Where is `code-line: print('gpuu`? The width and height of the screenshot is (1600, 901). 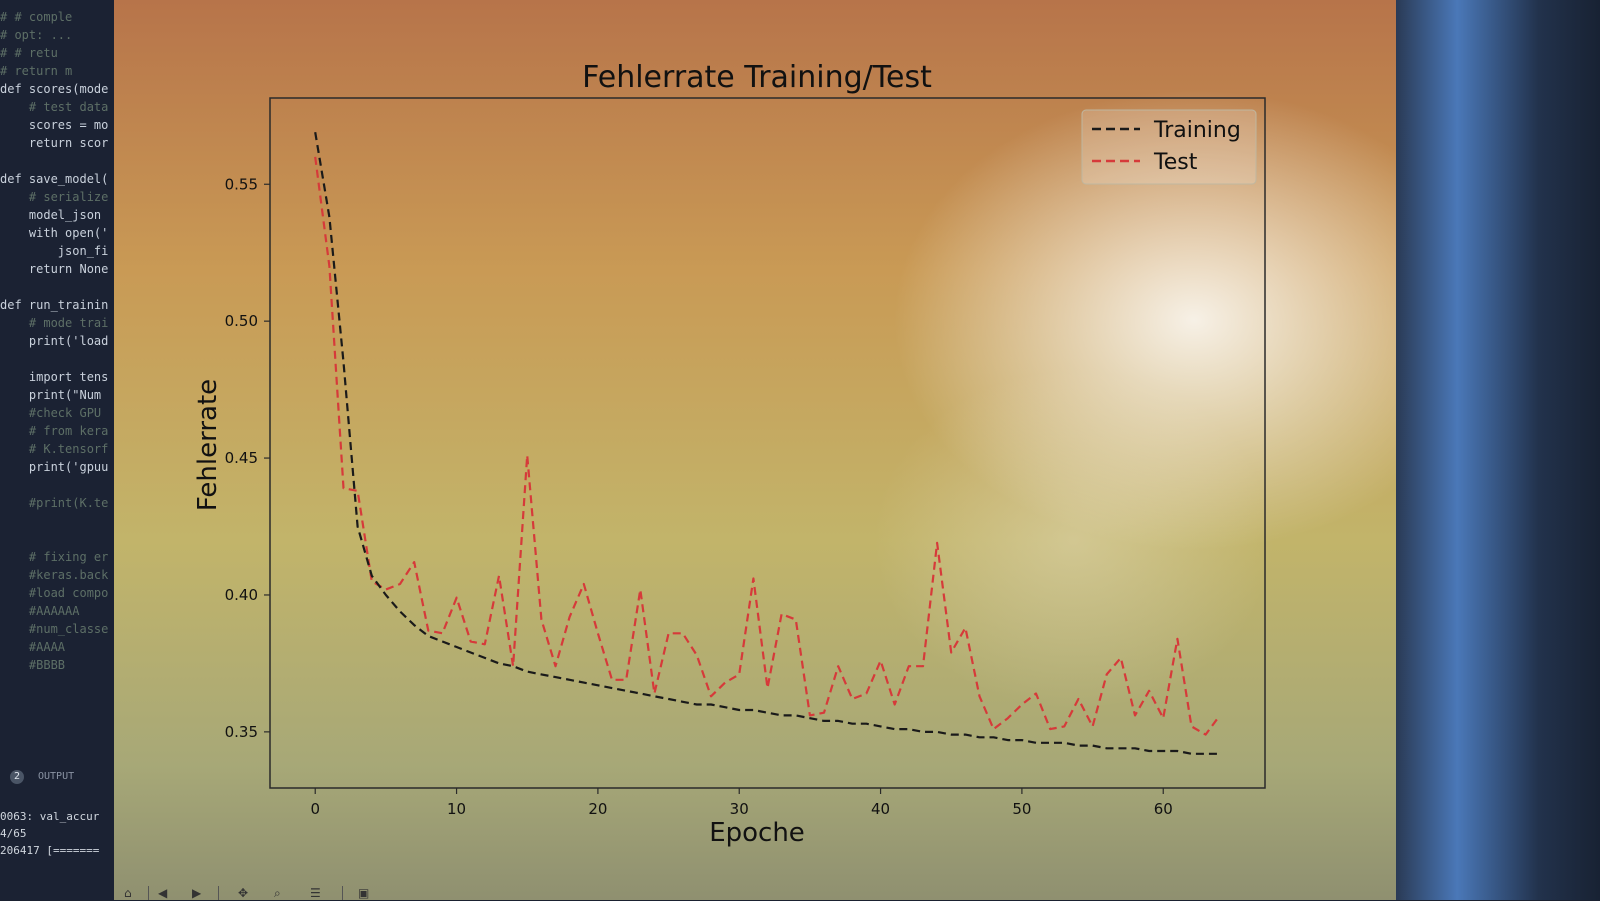 code-line: print('gpuu is located at coordinates (54, 467).